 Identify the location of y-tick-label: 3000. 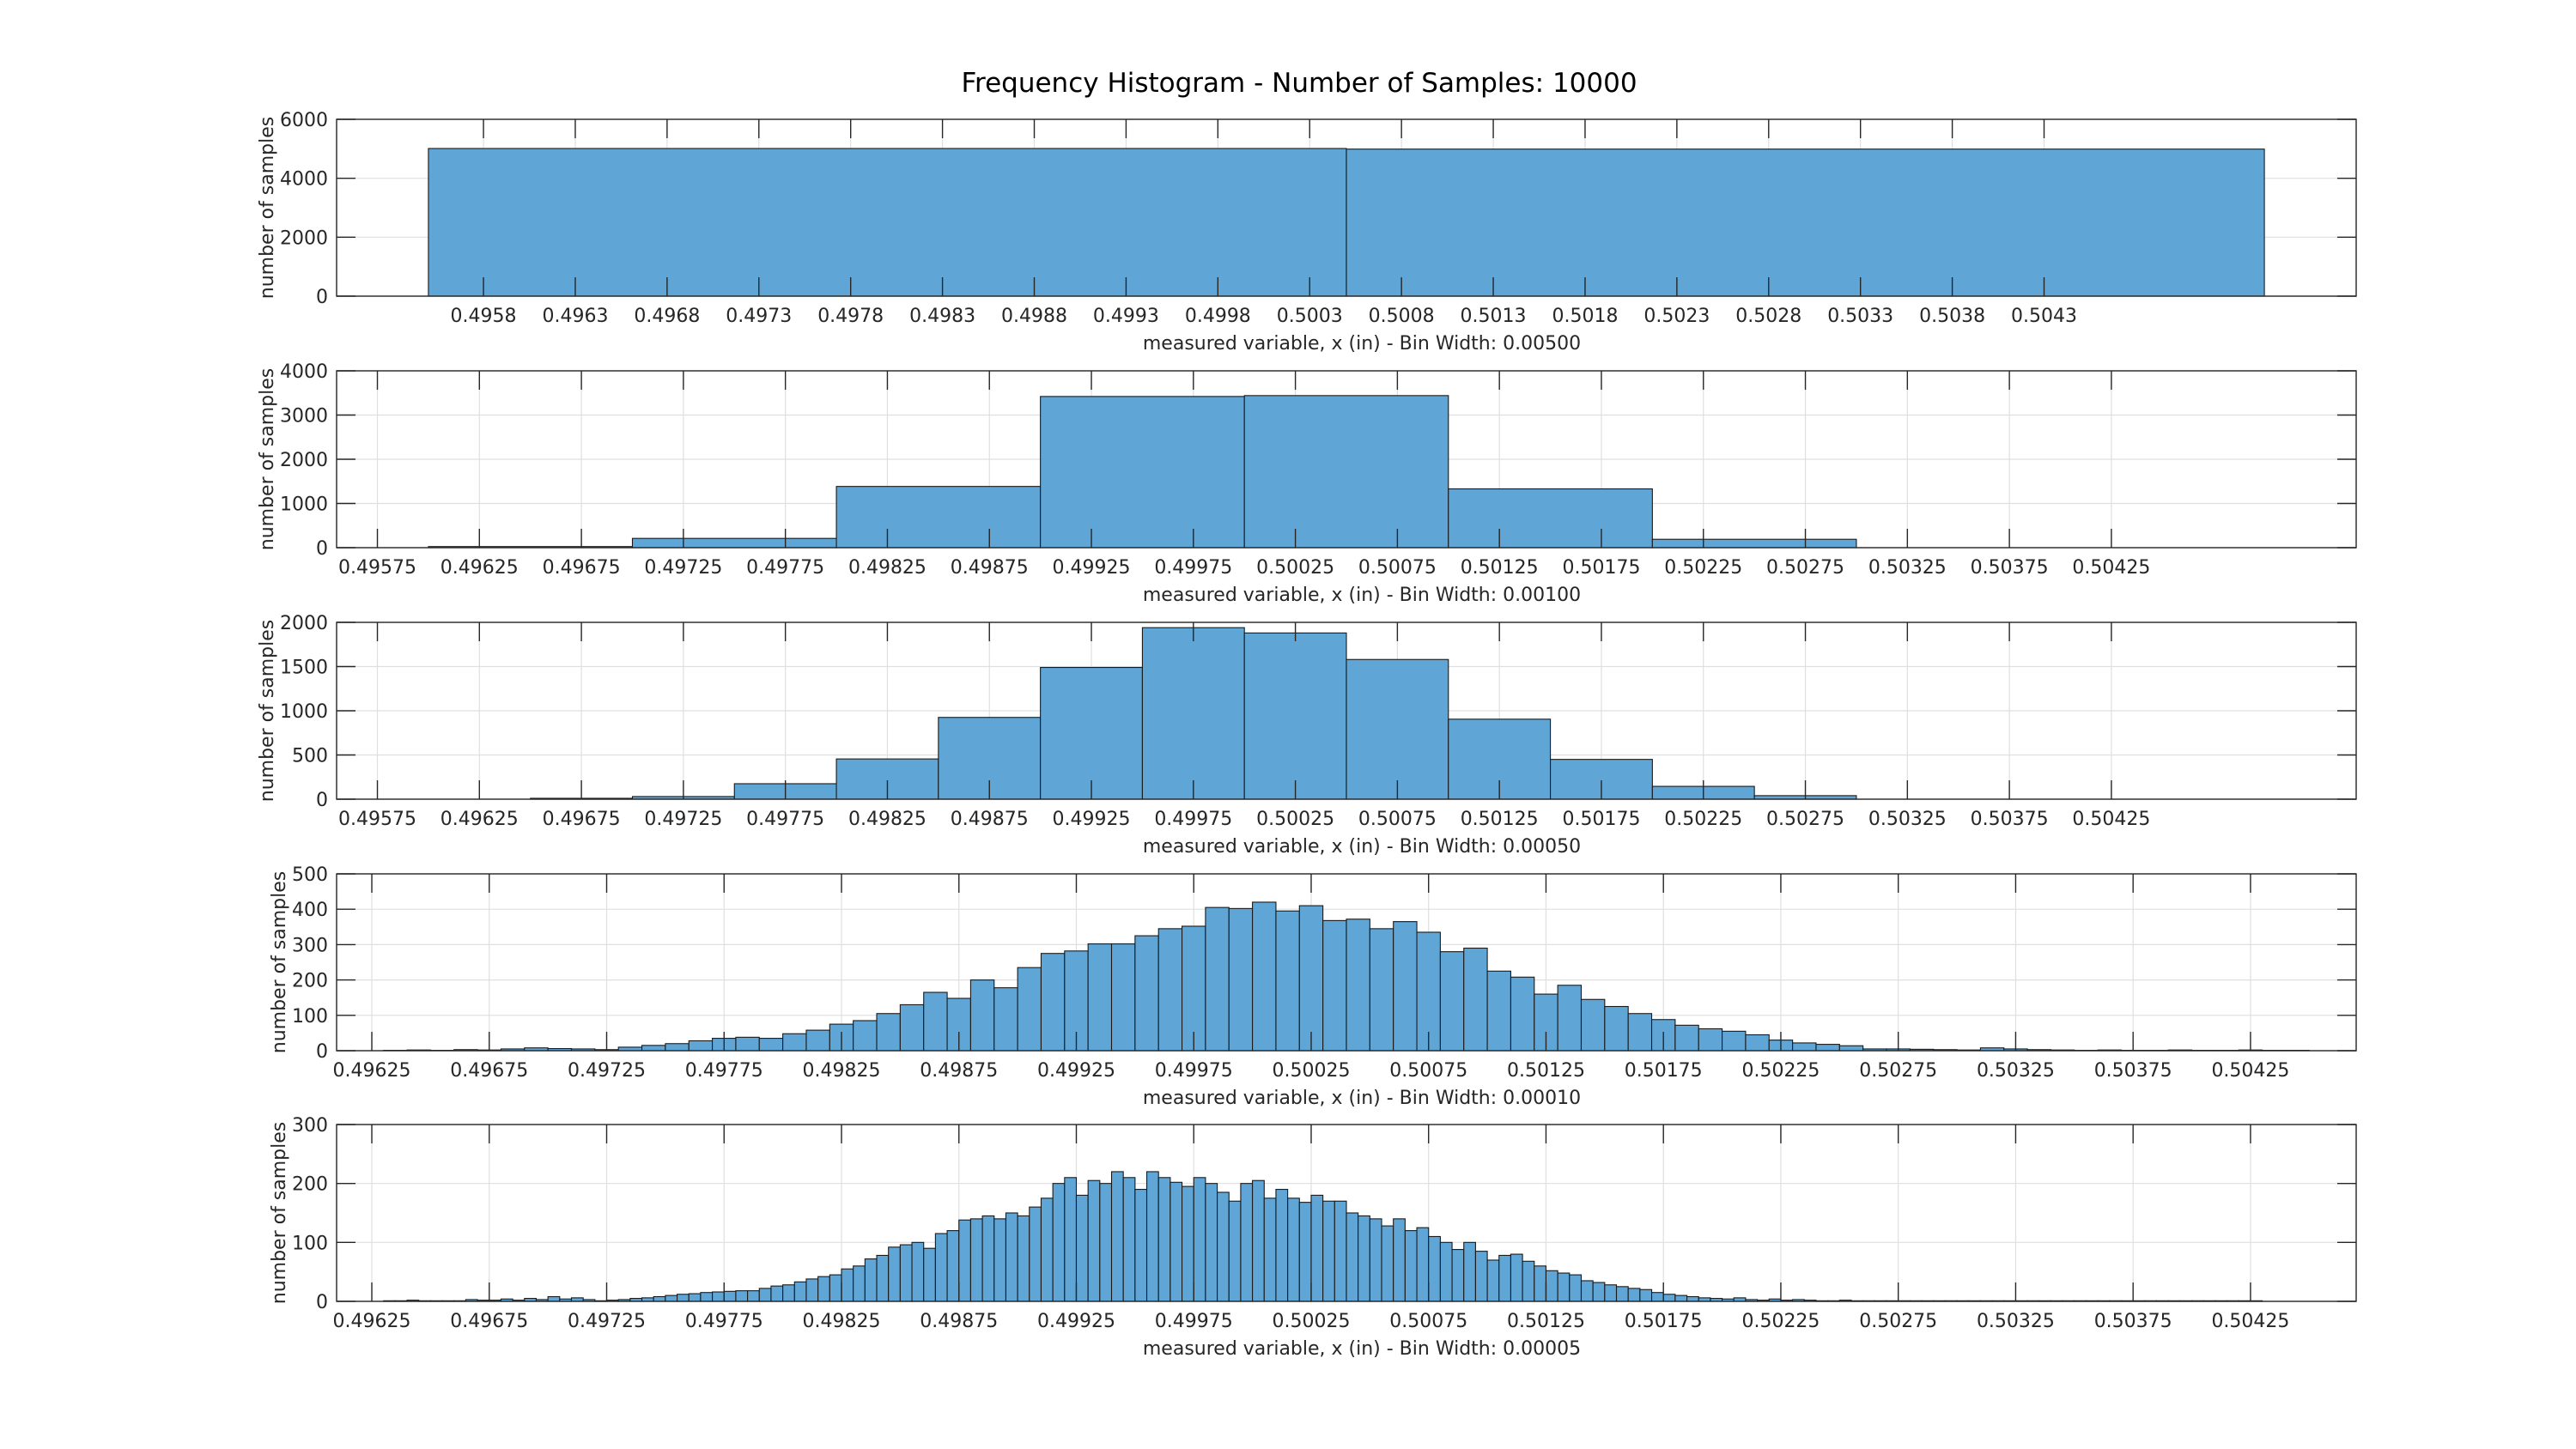
(304, 416).